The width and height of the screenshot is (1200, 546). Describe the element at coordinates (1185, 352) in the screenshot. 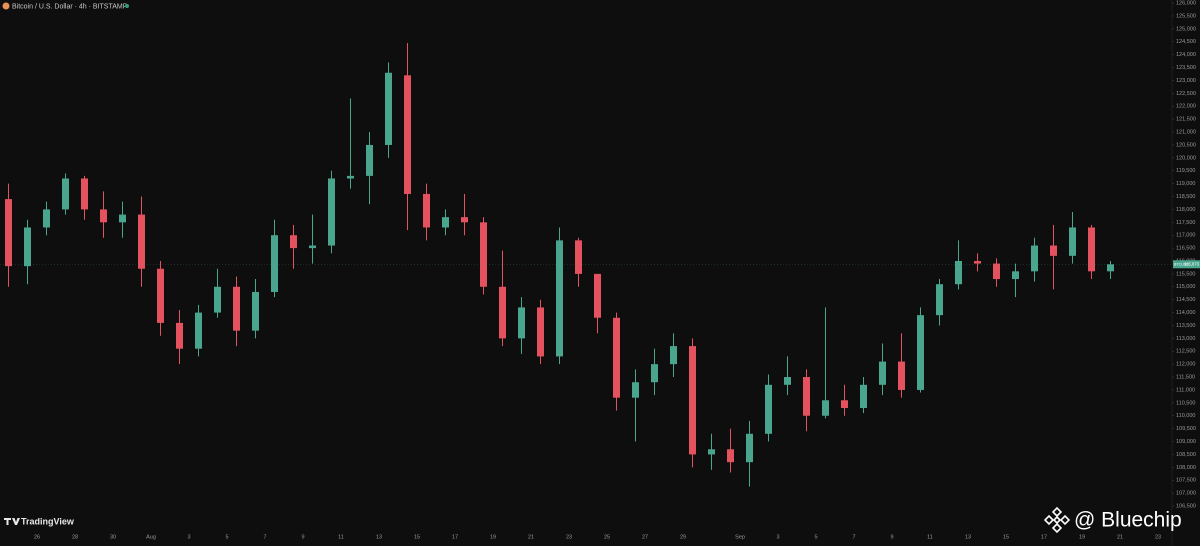

I see `y-tick-label: 112,500` at that location.